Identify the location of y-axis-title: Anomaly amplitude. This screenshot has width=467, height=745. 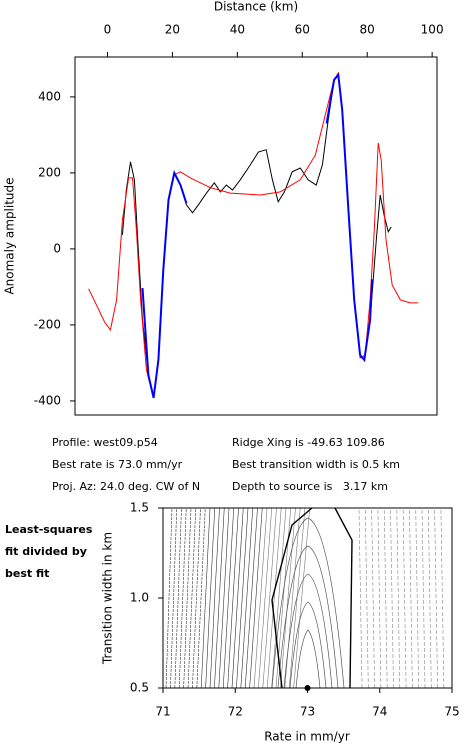
(10, 235).